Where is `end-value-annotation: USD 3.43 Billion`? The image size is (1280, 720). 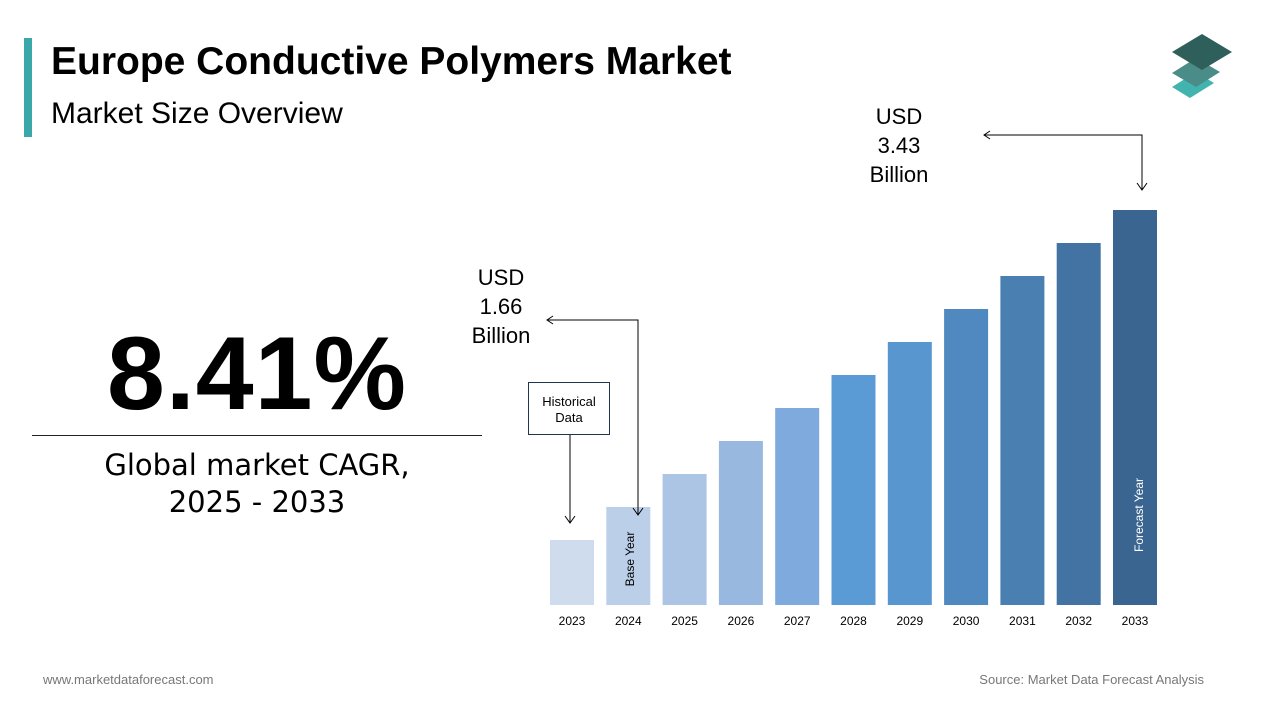 end-value-annotation: USD 3.43 Billion is located at coordinates (899, 145).